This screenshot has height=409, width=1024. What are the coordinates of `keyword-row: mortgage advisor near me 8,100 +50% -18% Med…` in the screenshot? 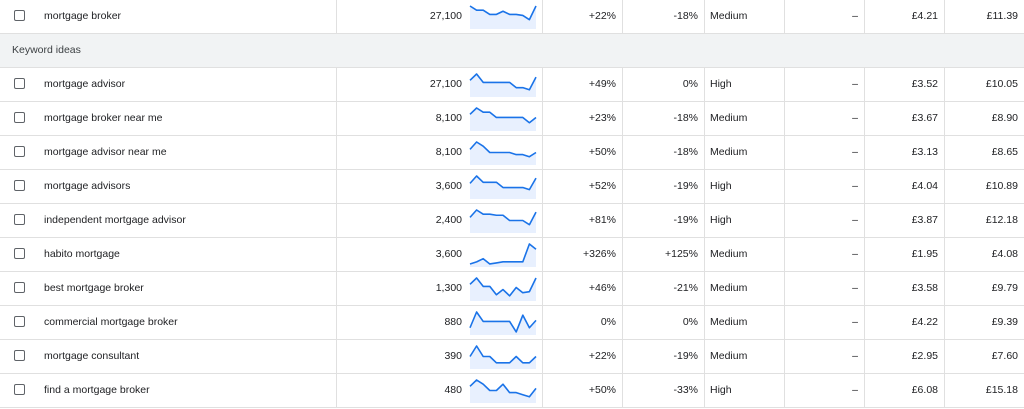 It's located at (512, 153).